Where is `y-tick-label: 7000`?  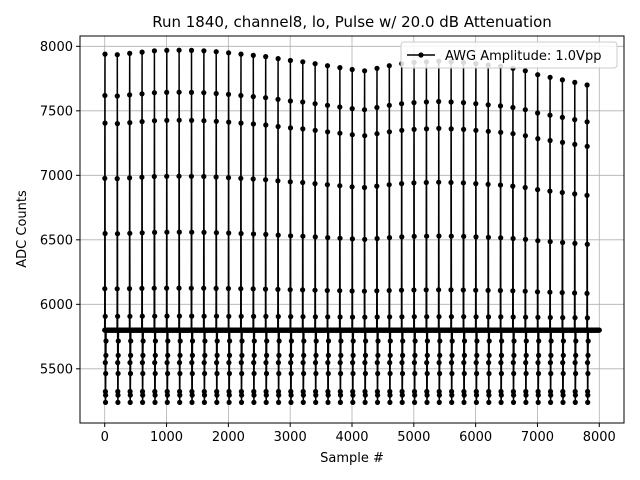 y-tick-label: 7000 is located at coordinates (56, 176).